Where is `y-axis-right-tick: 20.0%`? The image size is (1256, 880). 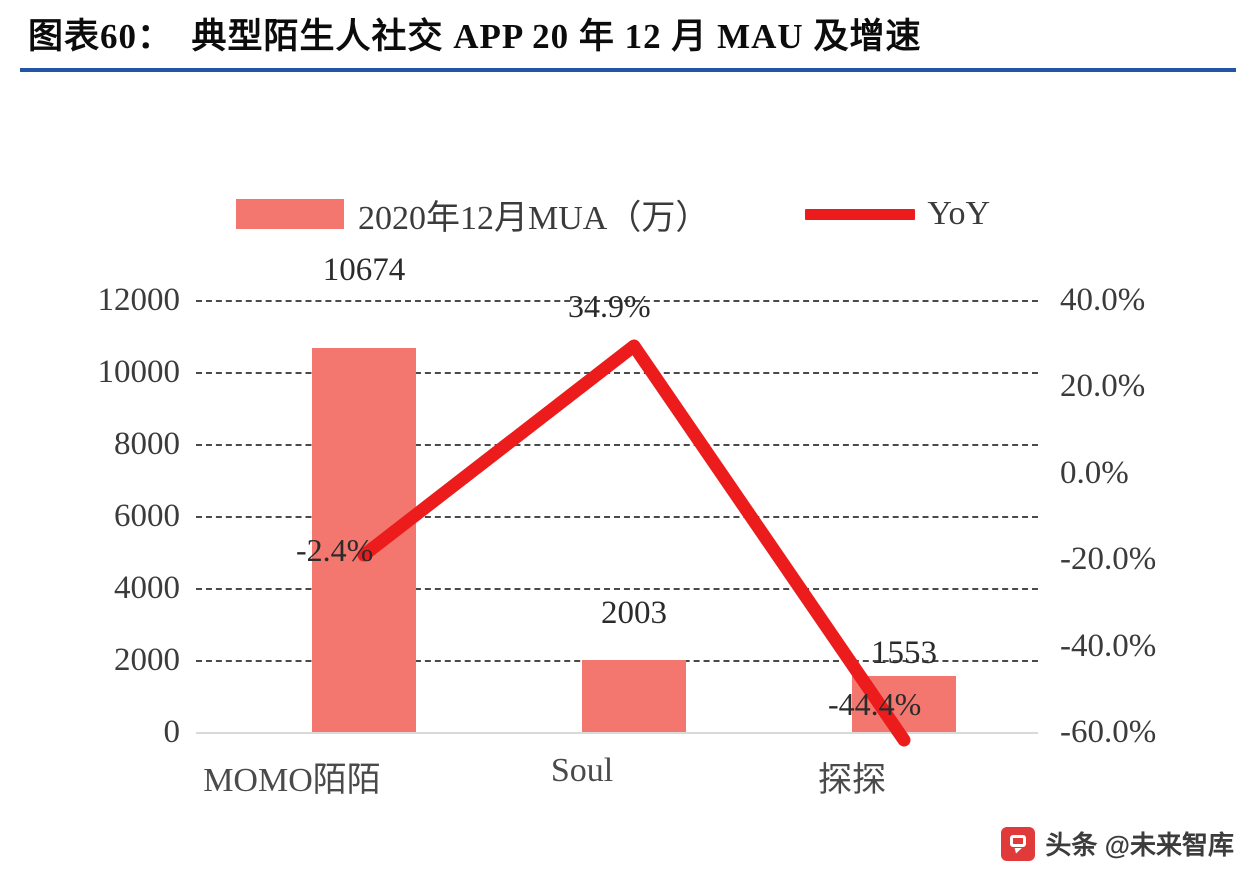
y-axis-right-tick: 20.0% is located at coordinates (1103, 386).